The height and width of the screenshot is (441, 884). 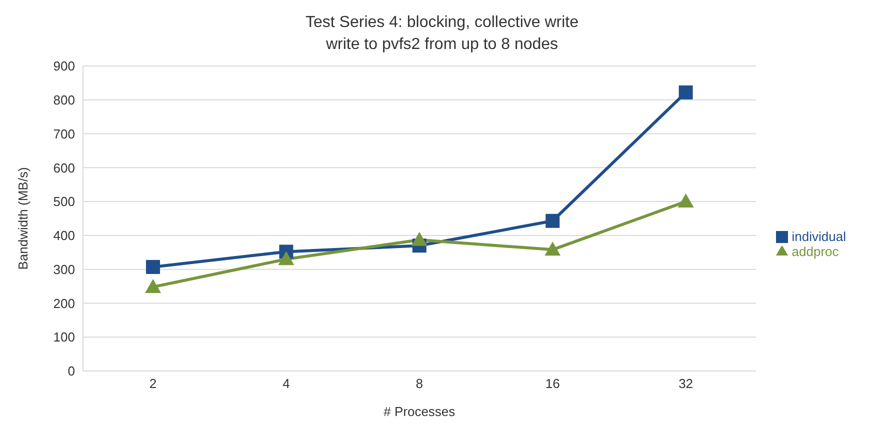 What do you see at coordinates (64, 202) in the screenshot?
I see `y-tick-label: 500` at bounding box center [64, 202].